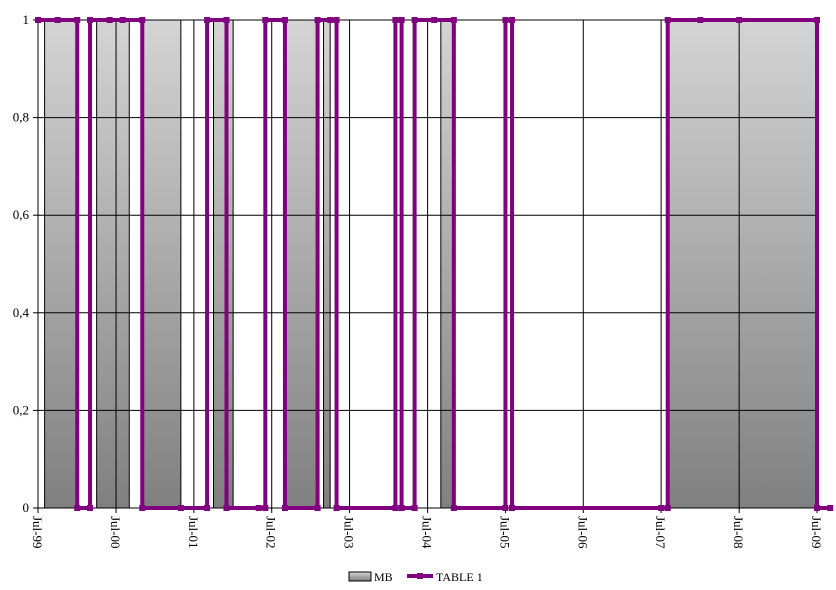 The image size is (836, 590). What do you see at coordinates (26, 507) in the screenshot?
I see `y-tick-label: 0` at bounding box center [26, 507].